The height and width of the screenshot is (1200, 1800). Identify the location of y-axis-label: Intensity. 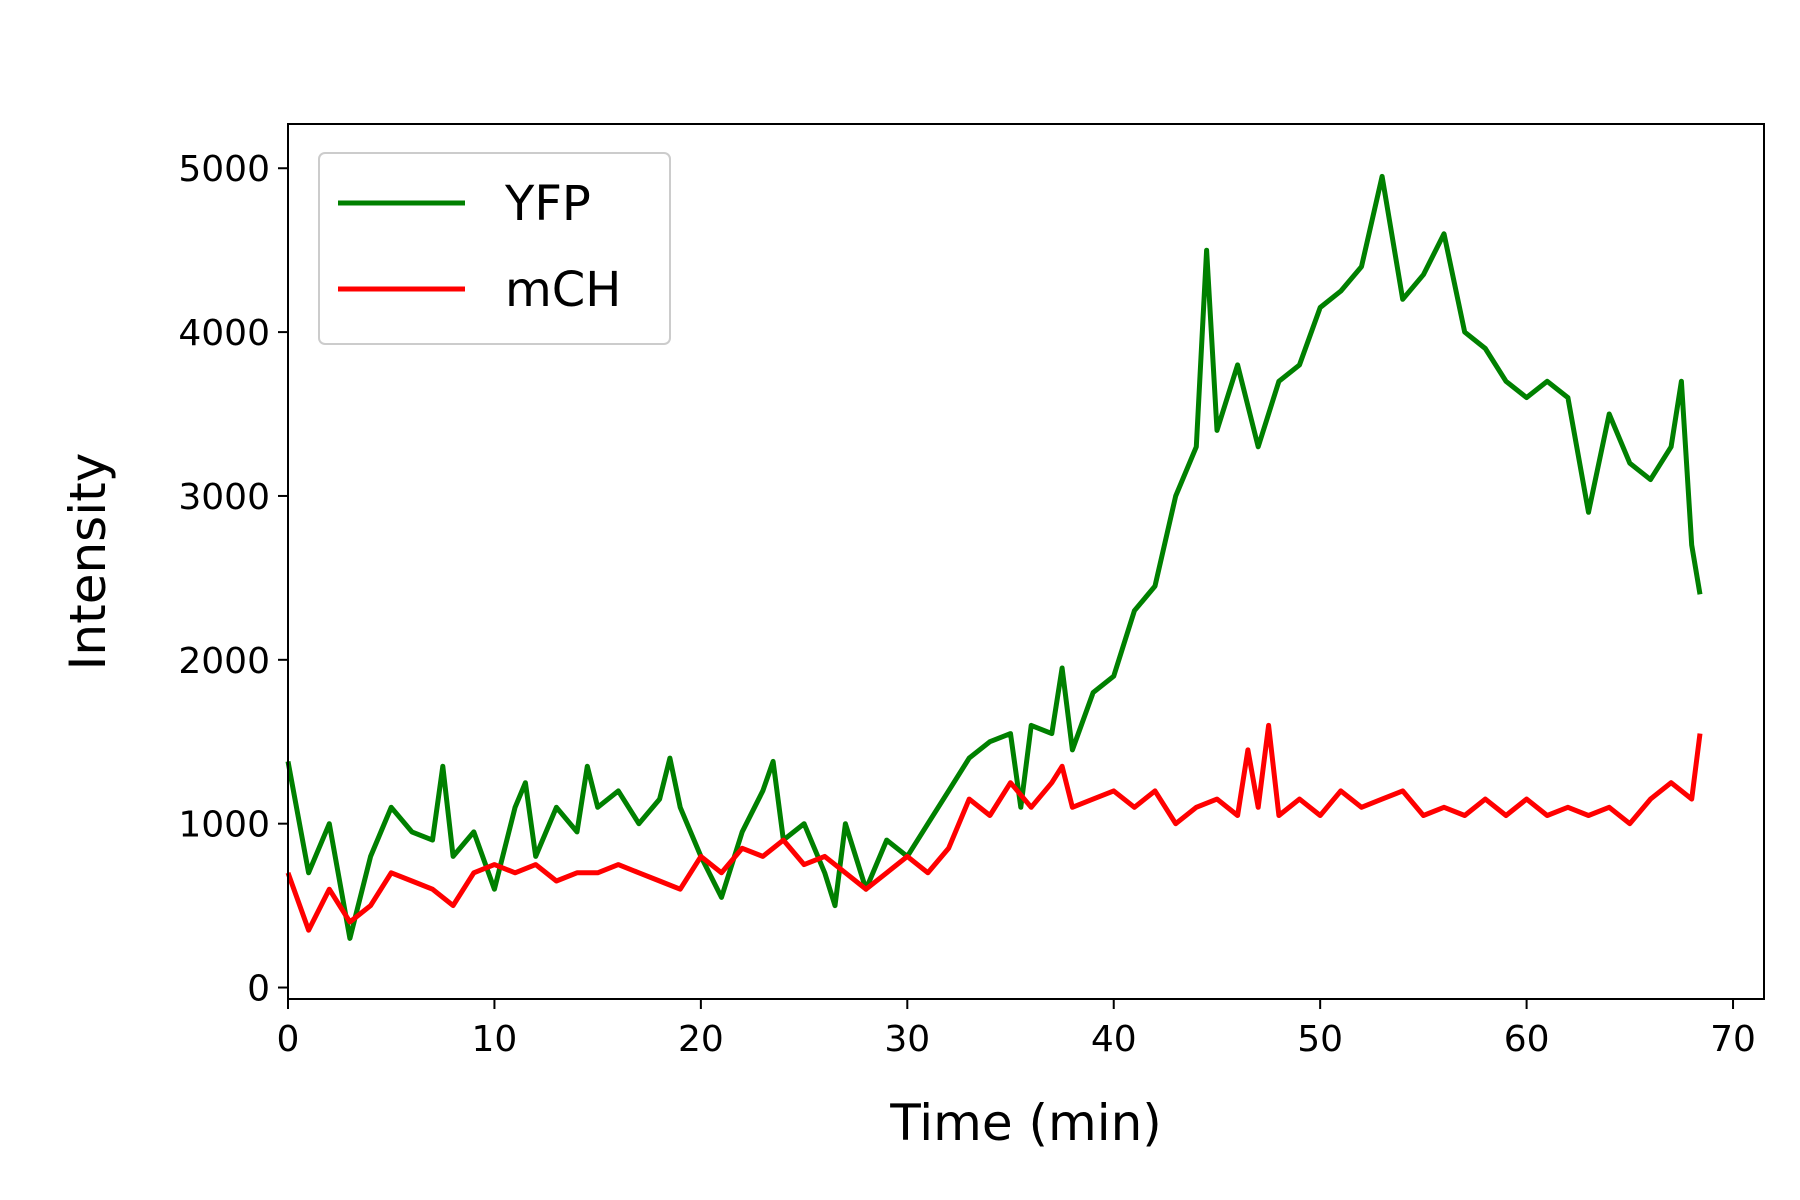
(88, 562).